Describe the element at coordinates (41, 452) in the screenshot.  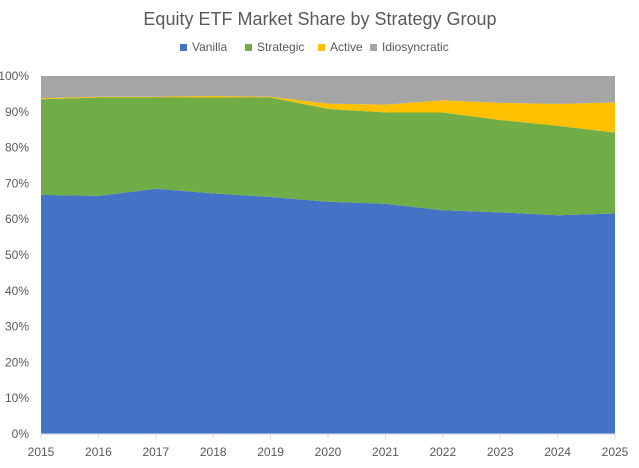
I see `x-tick-label: 2015` at that location.